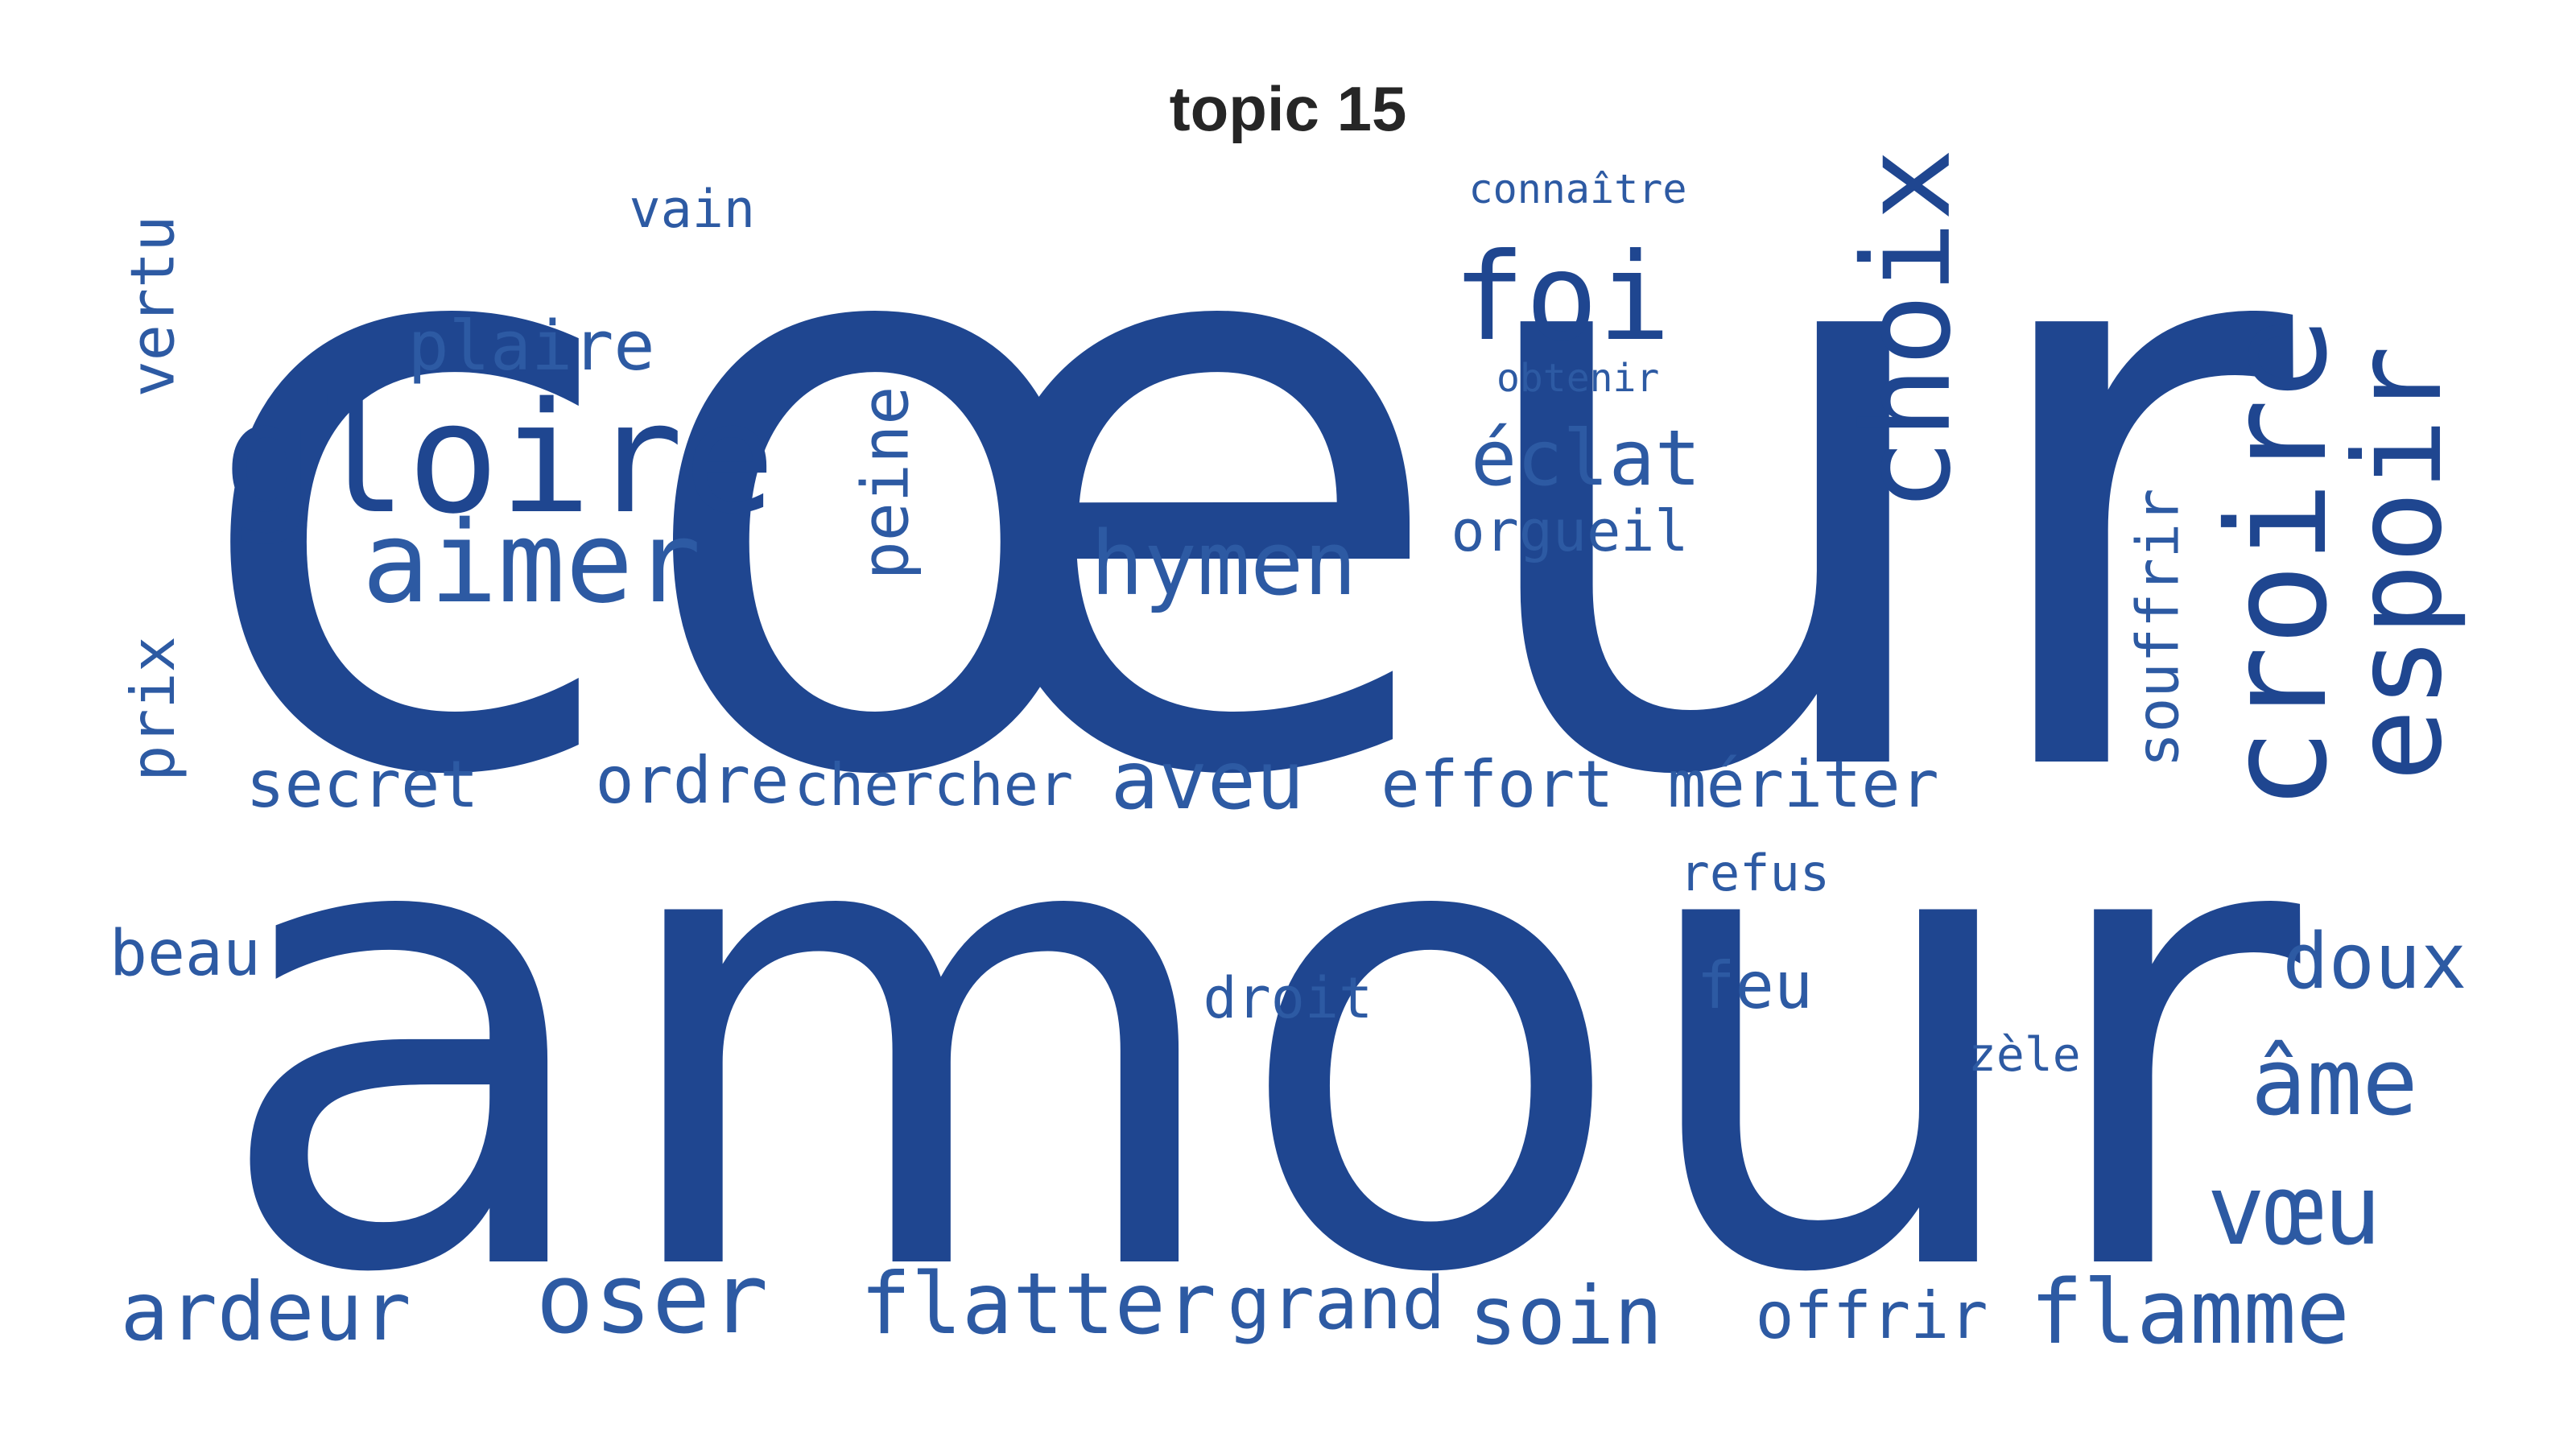  What do you see at coordinates (1755, 873) in the screenshot?
I see `word-25: refus` at bounding box center [1755, 873].